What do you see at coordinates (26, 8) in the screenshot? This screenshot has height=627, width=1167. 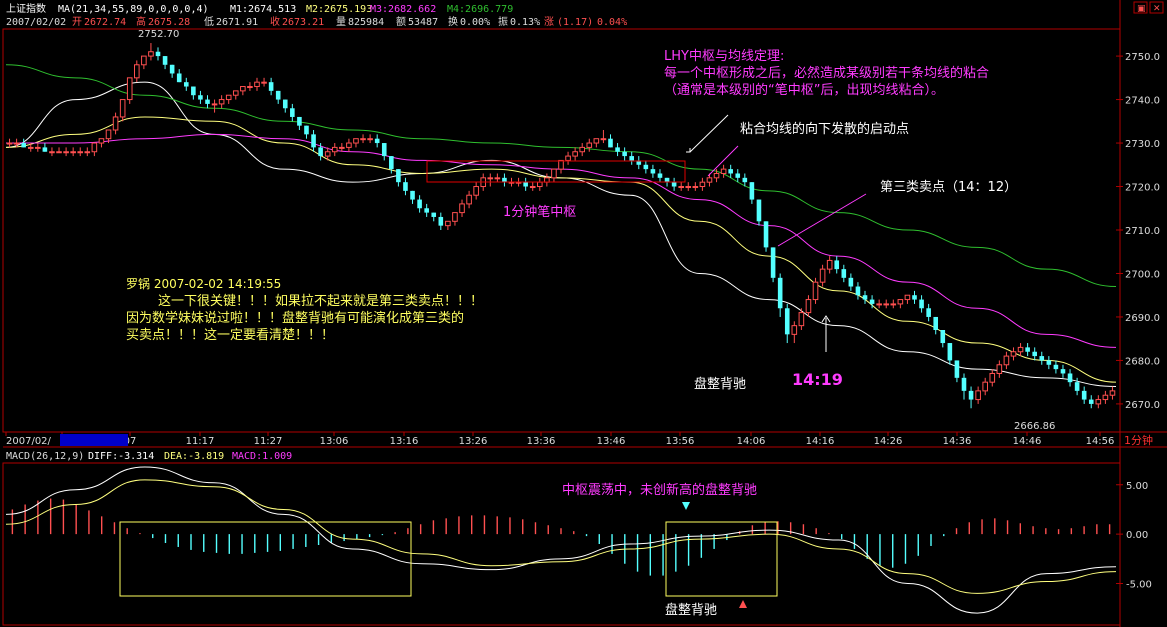 I see `index-name: 上证指数` at bounding box center [26, 8].